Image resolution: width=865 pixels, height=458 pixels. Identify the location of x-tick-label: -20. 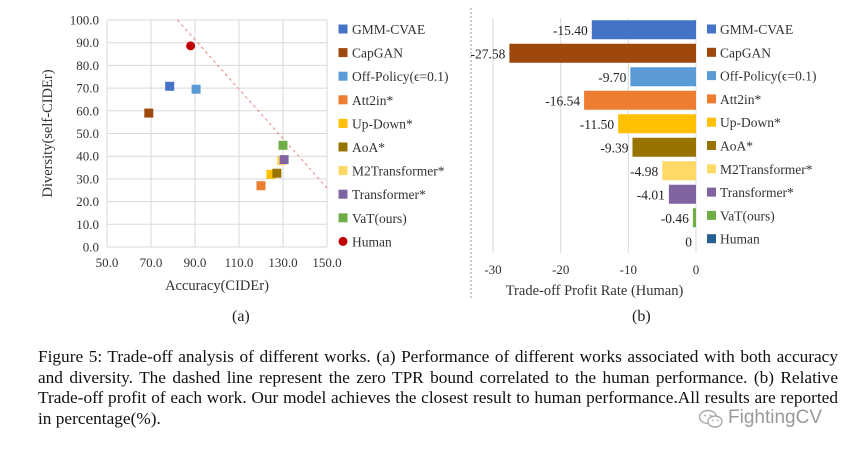
(560, 269).